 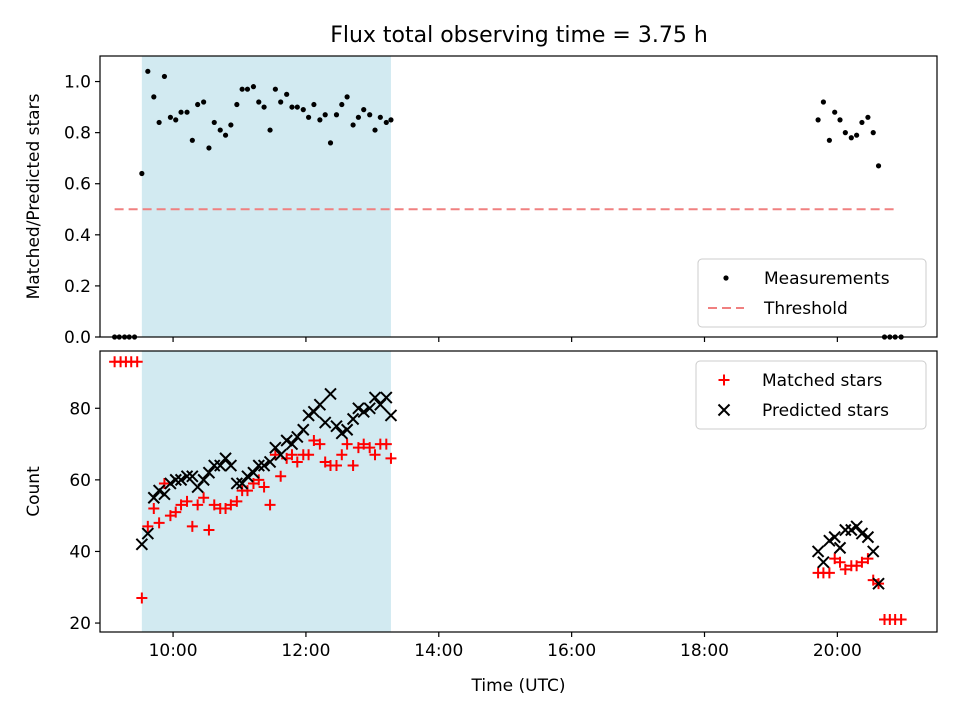 What do you see at coordinates (827, 279) in the screenshot?
I see `legend-label: Measurements` at bounding box center [827, 279].